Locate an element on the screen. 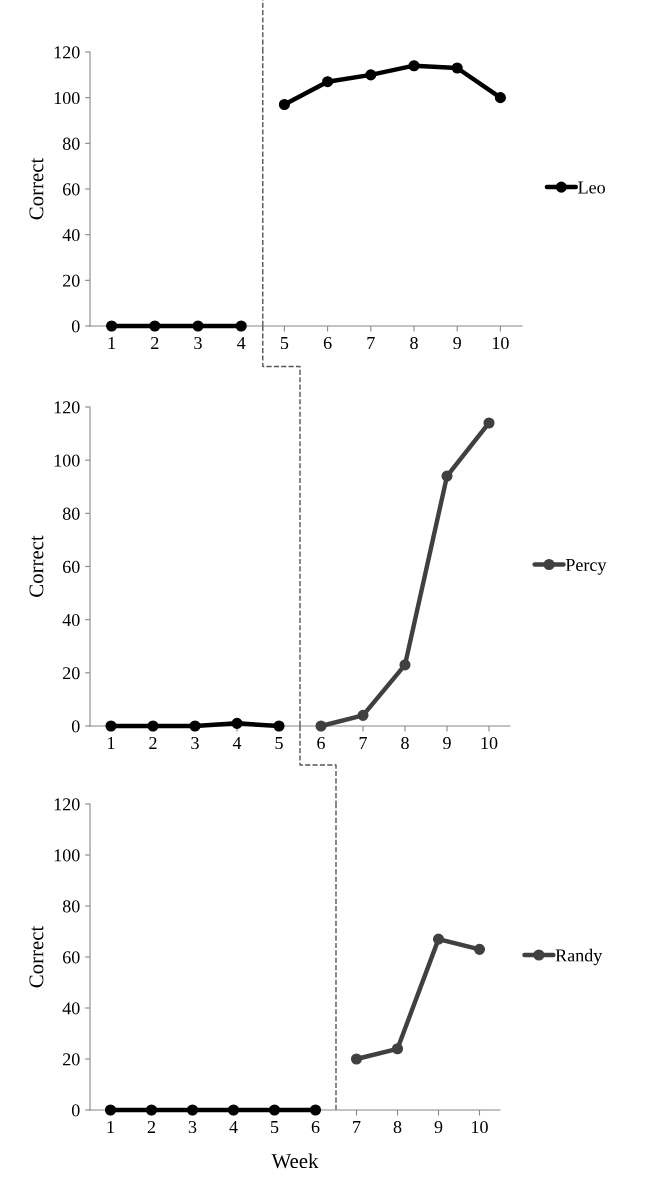 Image resolution: width=665 pixels, height=1193 pixels. legend-label: Leo is located at coordinates (591, 187).